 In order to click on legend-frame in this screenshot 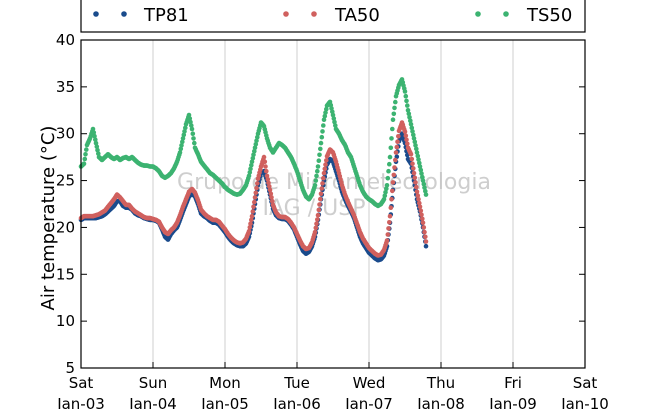, I will do `click(333, 16)`.